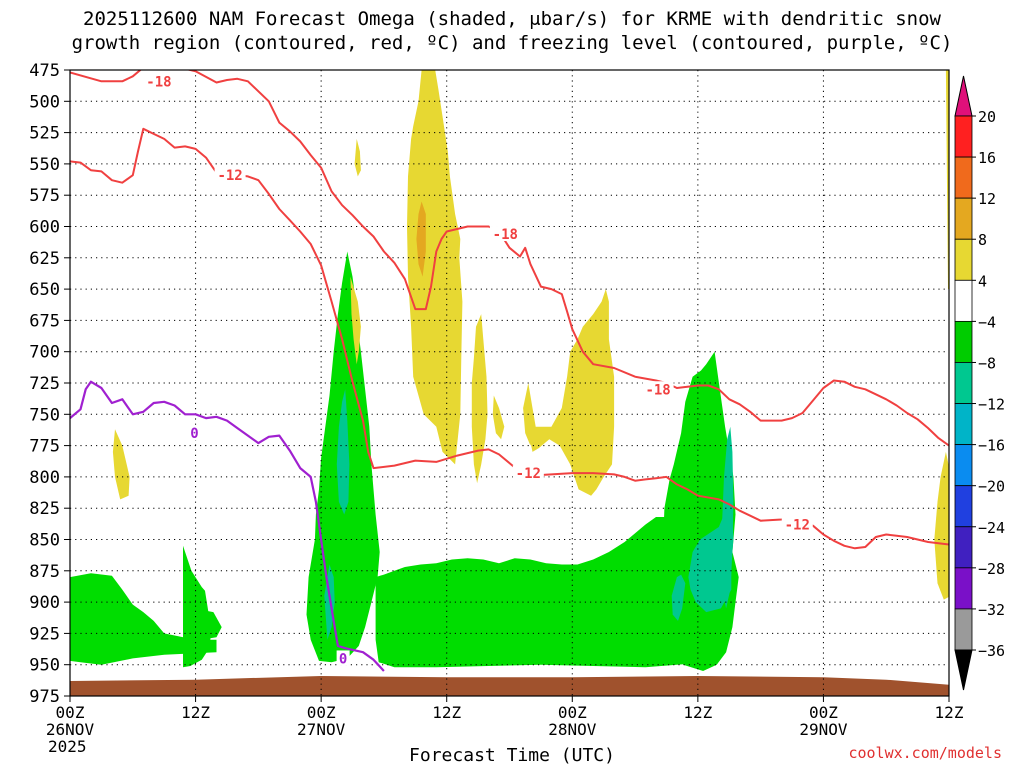 The height and width of the screenshot is (768, 1024). Describe the element at coordinates (44, 666) in the screenshot. I see `y-tick-label-950: 950` at that location.